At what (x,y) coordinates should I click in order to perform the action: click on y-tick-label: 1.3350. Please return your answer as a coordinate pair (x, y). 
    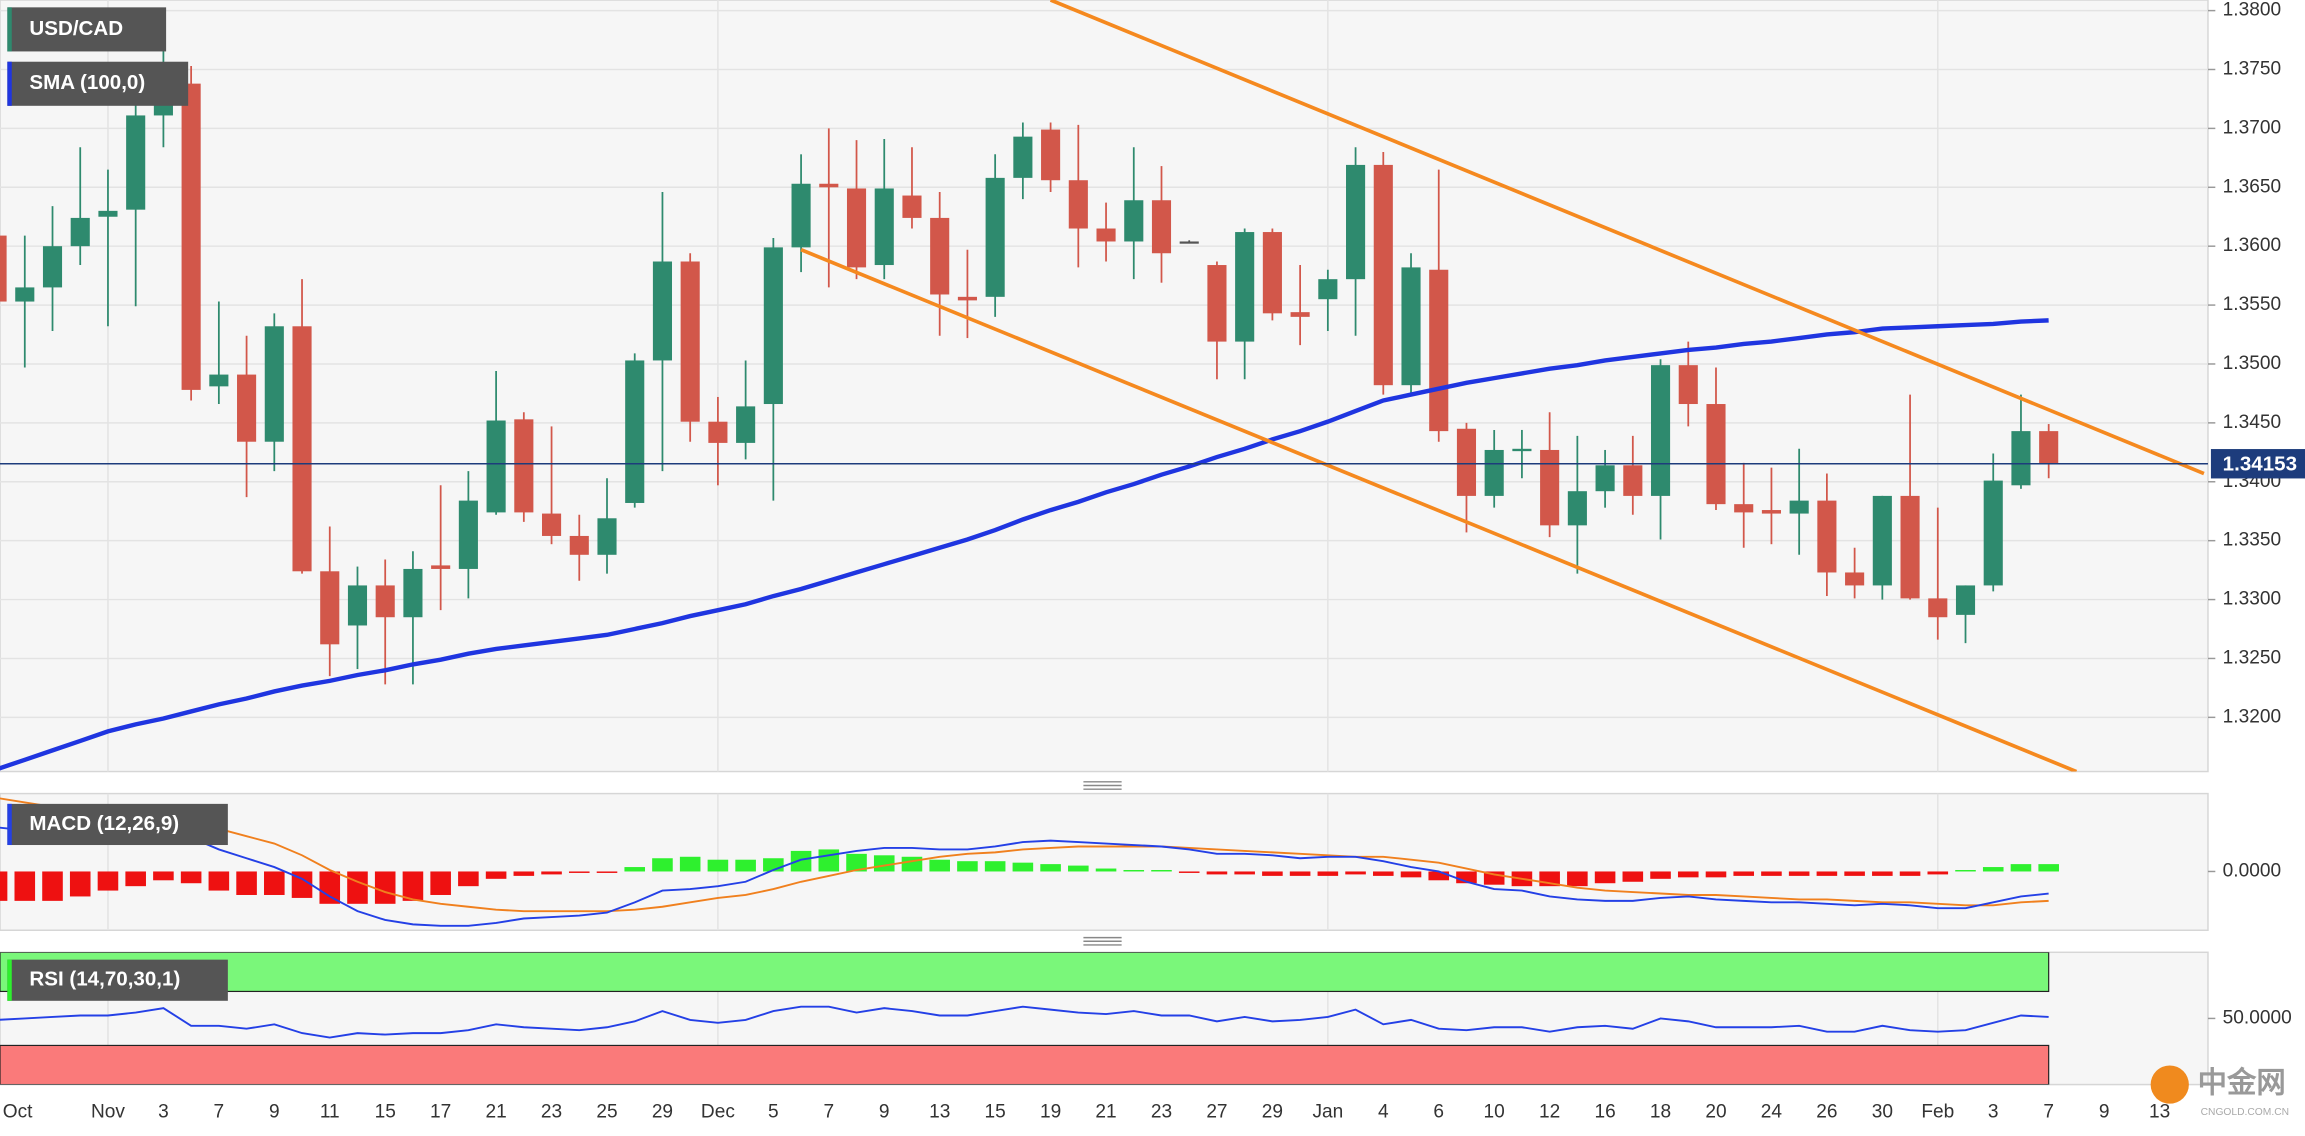
    Looking at the image, I should click on (2252, 540).